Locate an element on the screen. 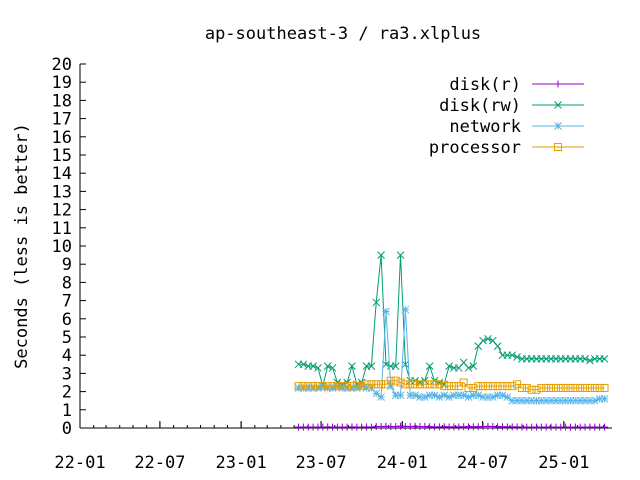 This screenshot has width=640, height=480. series-processor is located at coordinates (451, 385).